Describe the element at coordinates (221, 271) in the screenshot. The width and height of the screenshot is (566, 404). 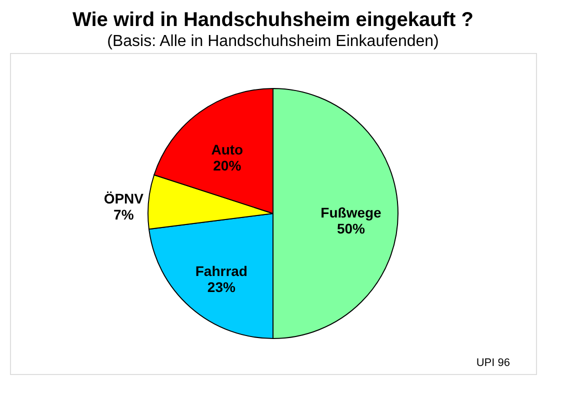
I see `slice-label: Fahrrad` at that location.